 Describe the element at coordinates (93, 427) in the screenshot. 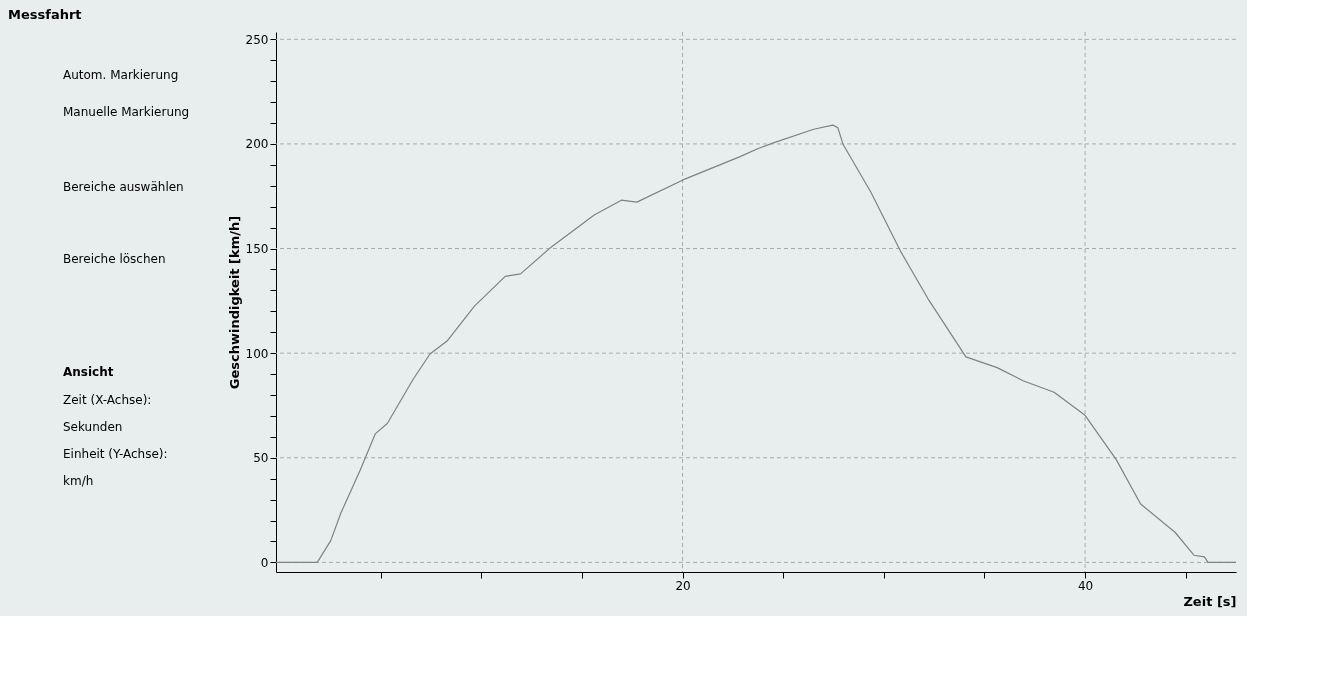

I see `text: Sekunden` at that location.